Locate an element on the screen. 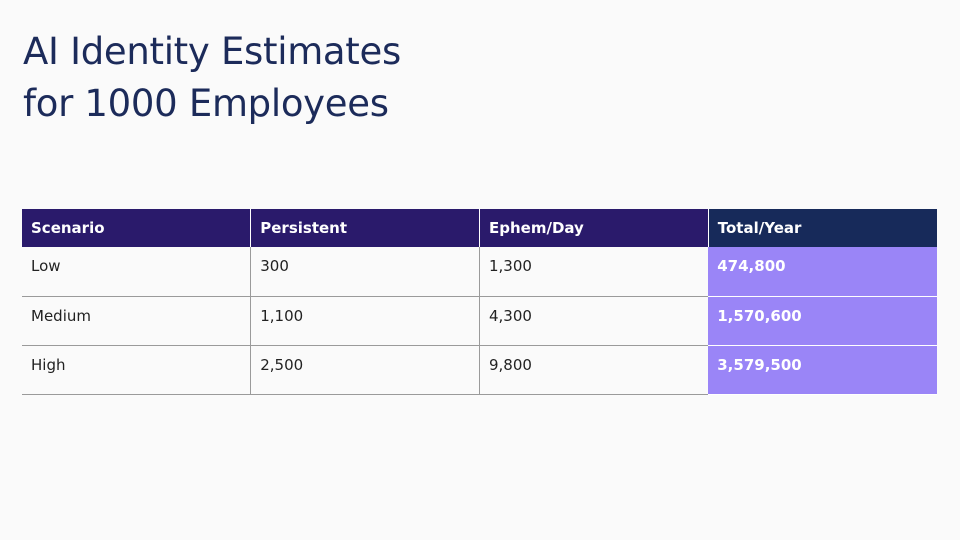 This screenshot has height=540, width=960. table-cell: 300 is located at coordinates (365, 272).